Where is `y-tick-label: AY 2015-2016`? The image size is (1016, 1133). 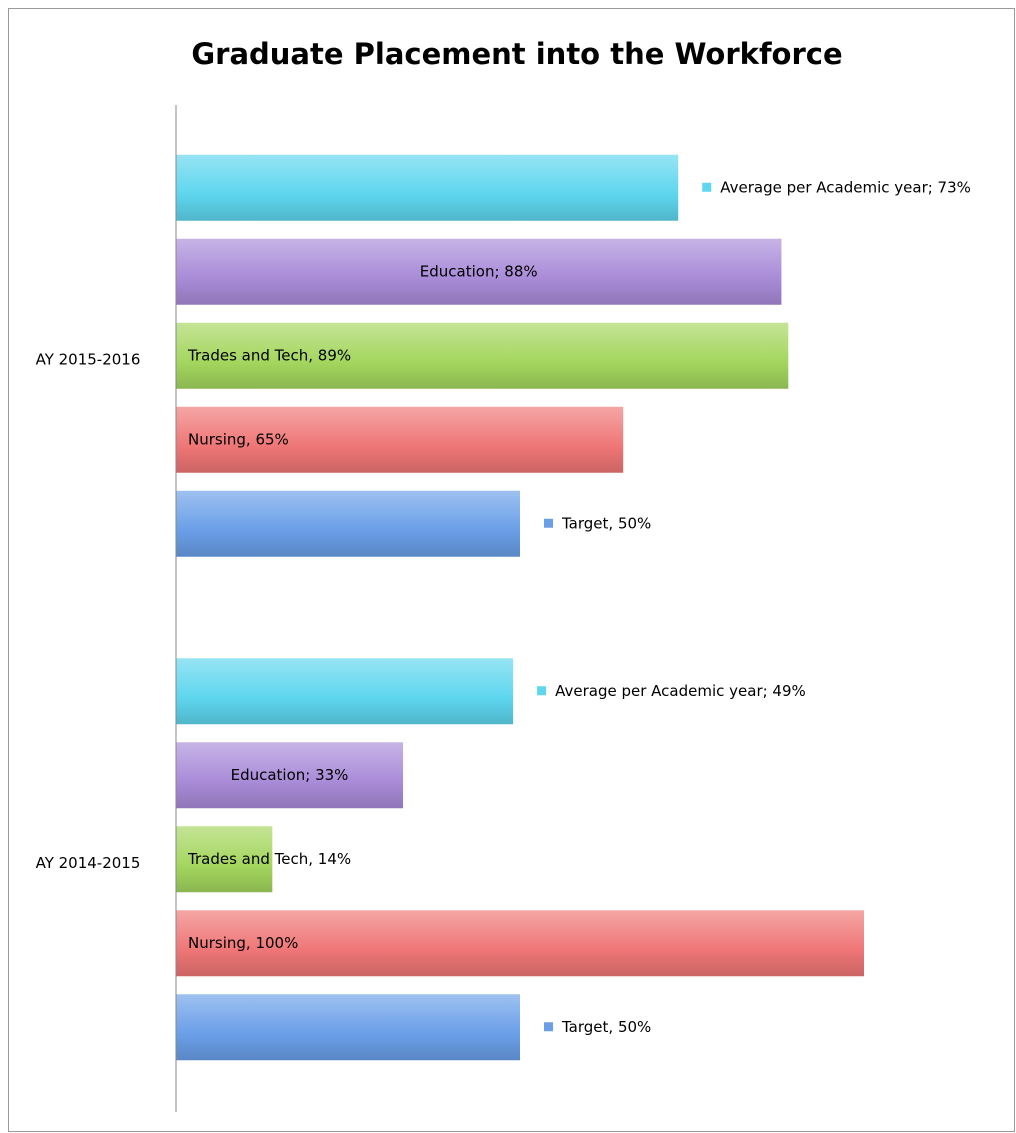 y-tick-label: AY 2015-2016 is located at coordinates (88, 359).